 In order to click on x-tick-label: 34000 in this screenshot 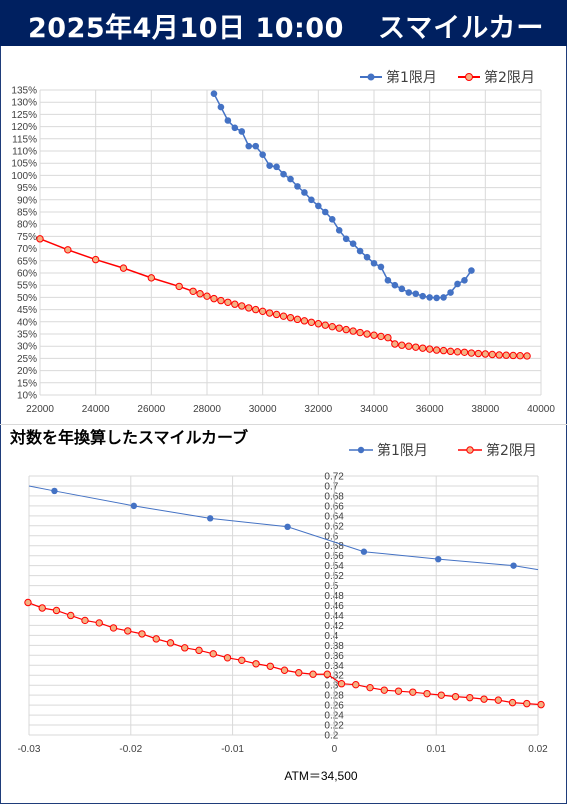, I will do `click(374, 409)`.